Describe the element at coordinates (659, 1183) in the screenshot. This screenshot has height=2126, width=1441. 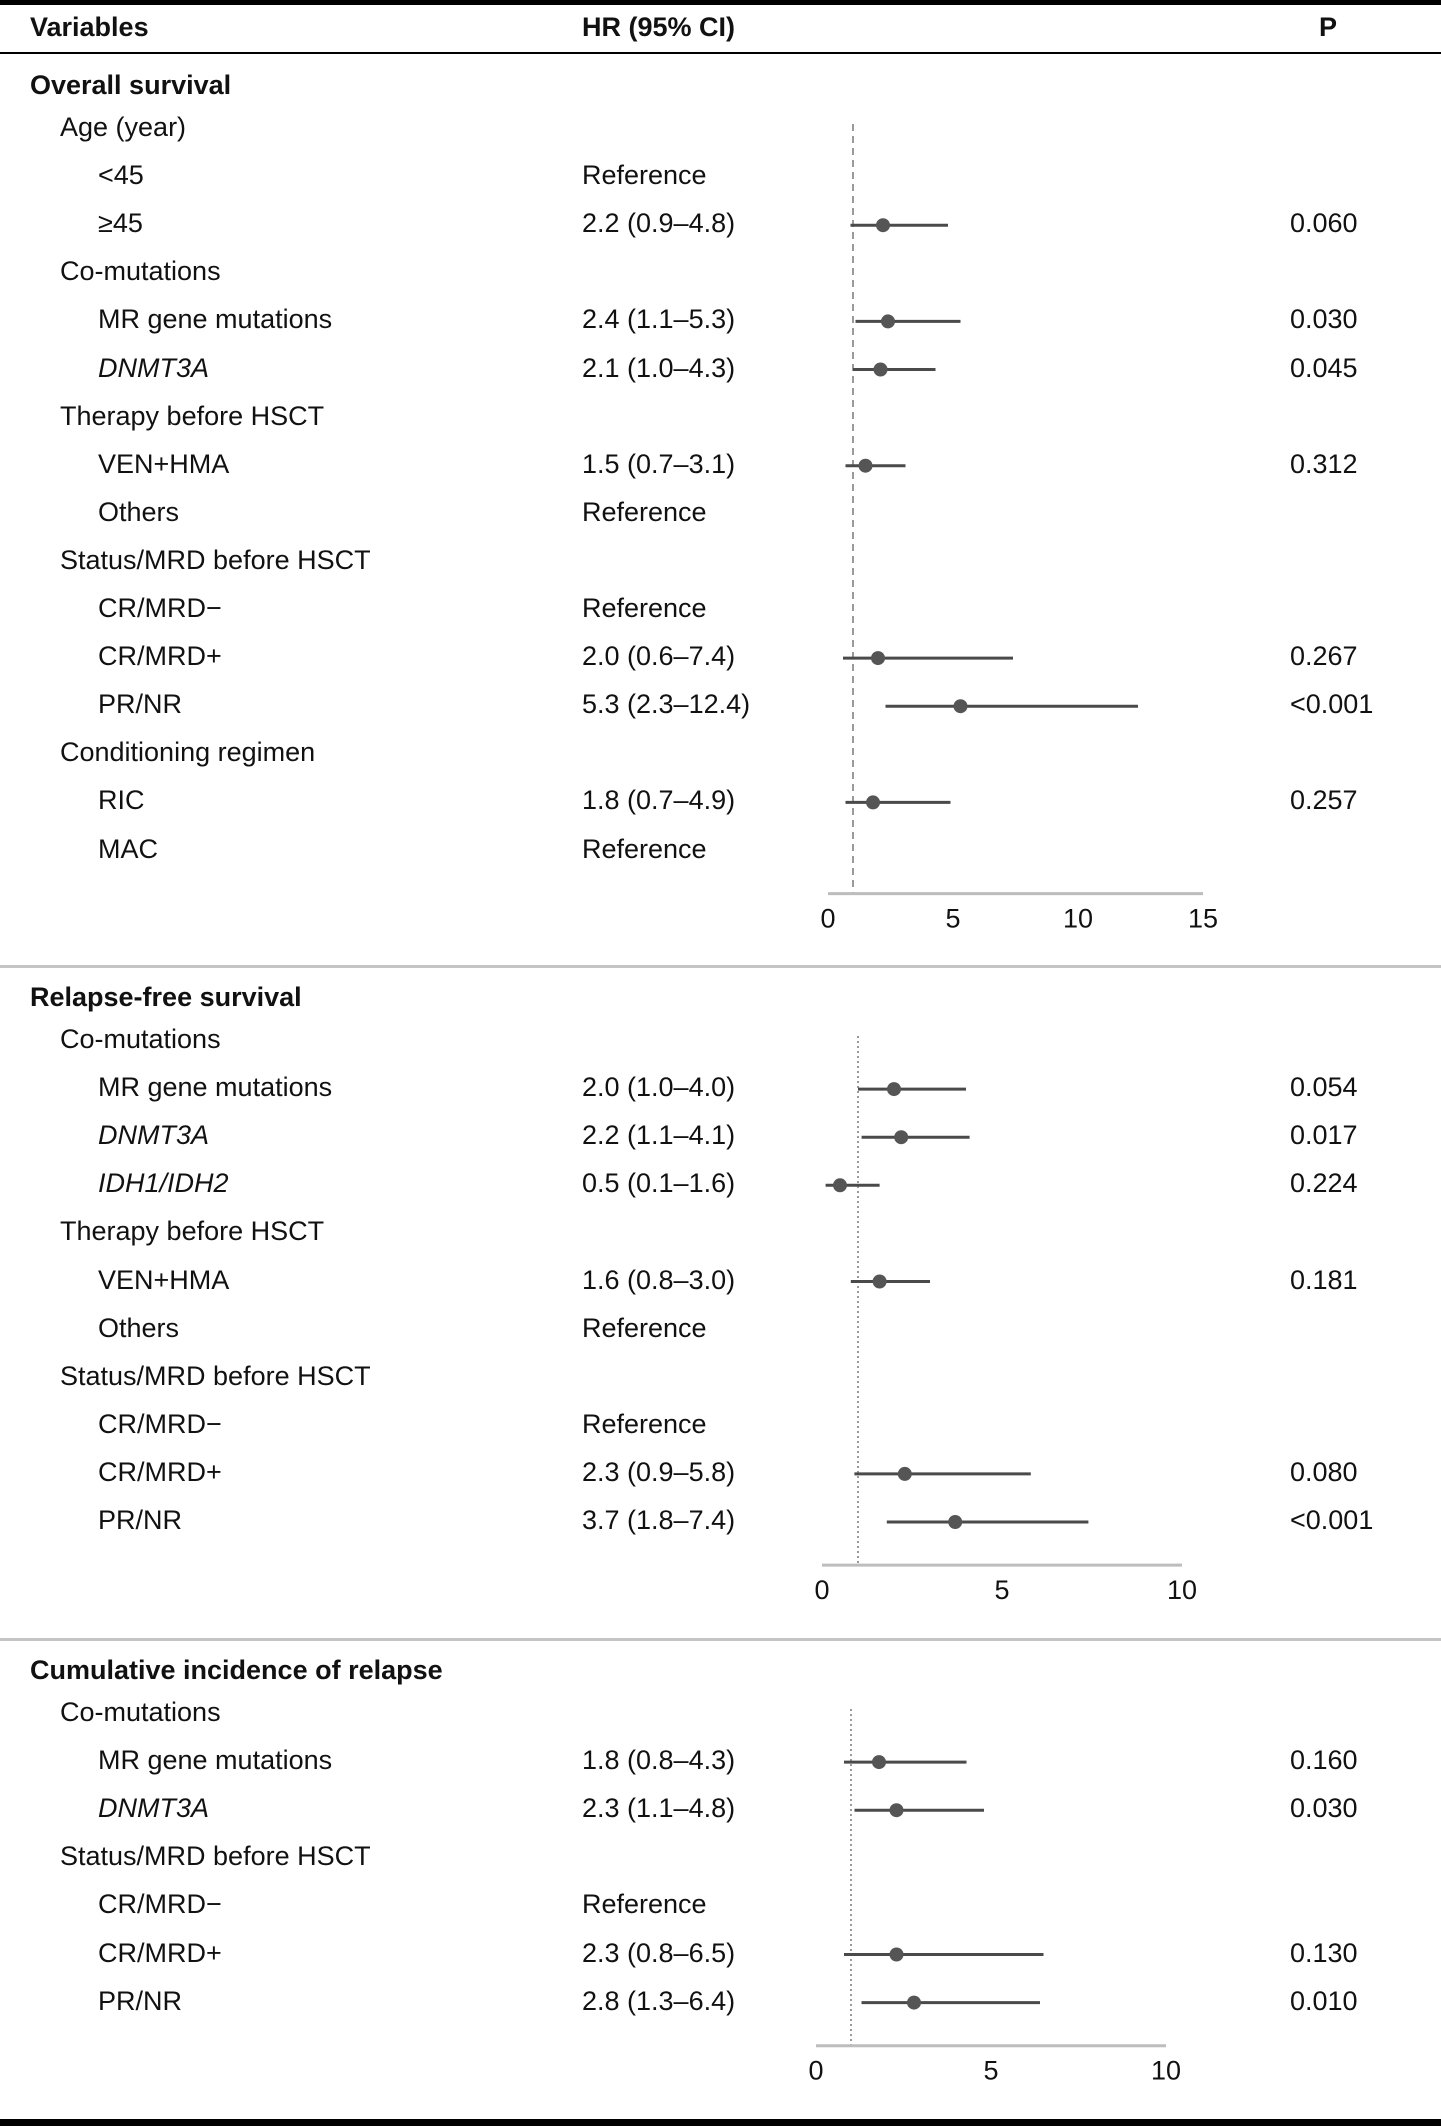
I see `hr-value: 0.5 (0.1–1.6)` at that location.